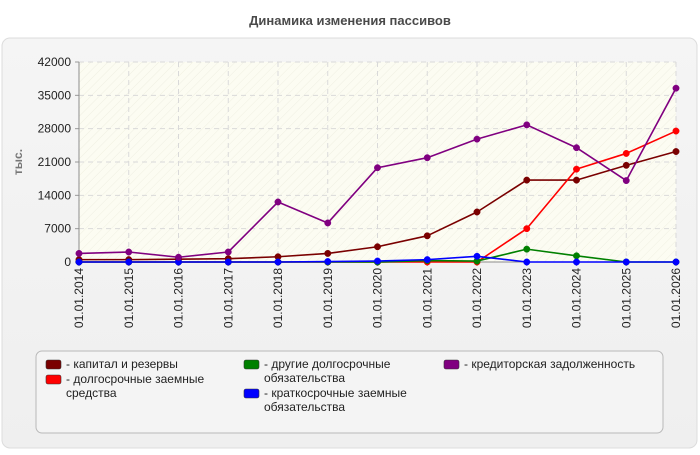  What do you see at coordinates (577, 298) in the screenshot?
I see `x-tick-label: 01.01.2024` at bounding box center [577, 298].